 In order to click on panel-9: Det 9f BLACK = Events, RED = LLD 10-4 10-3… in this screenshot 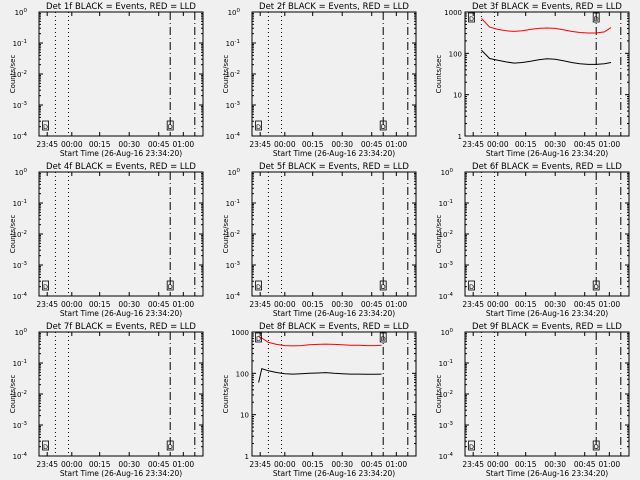, I will do `click(532, 400)`.